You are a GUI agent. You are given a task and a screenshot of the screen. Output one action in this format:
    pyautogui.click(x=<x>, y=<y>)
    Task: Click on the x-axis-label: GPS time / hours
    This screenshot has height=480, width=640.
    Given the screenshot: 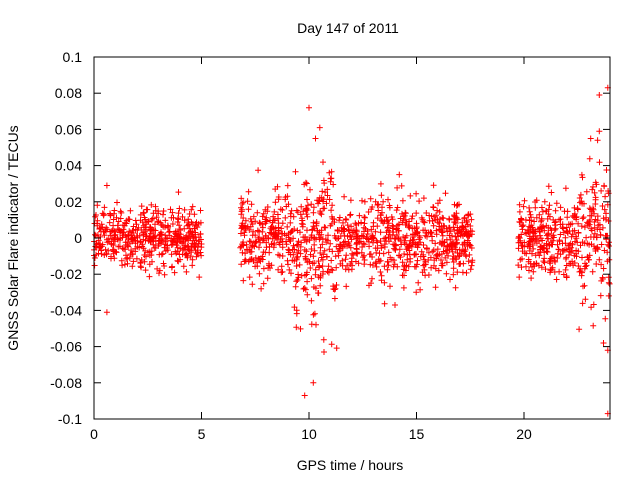 What is the action you would take?
    pyautogui.click(x=350, y=465)
    